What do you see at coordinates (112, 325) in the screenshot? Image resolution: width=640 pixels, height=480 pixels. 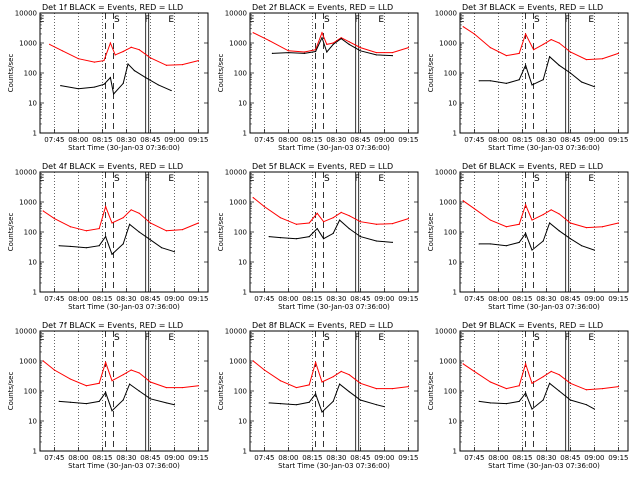 I see `chart-title: Det 7f BLACK = Events, RED = LLD` at bounding box center [112, 325].